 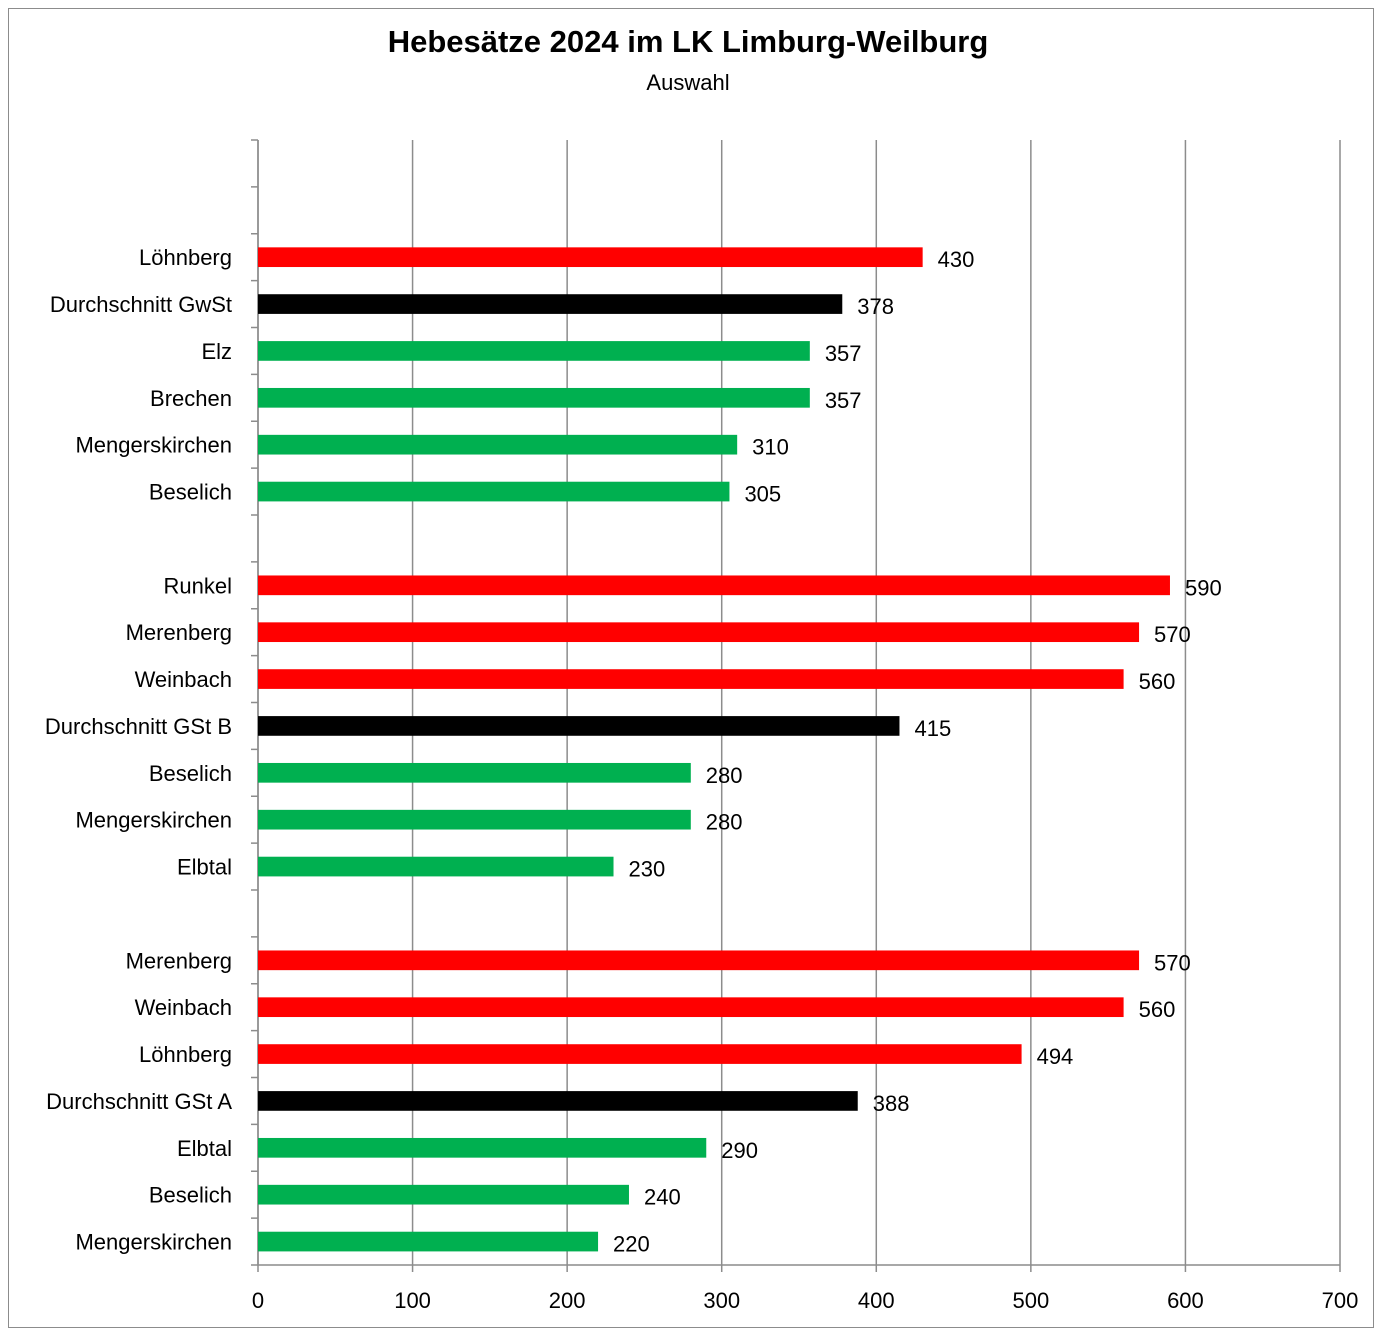 I want to click on data-label: 240, so click(x=662, y=1197).